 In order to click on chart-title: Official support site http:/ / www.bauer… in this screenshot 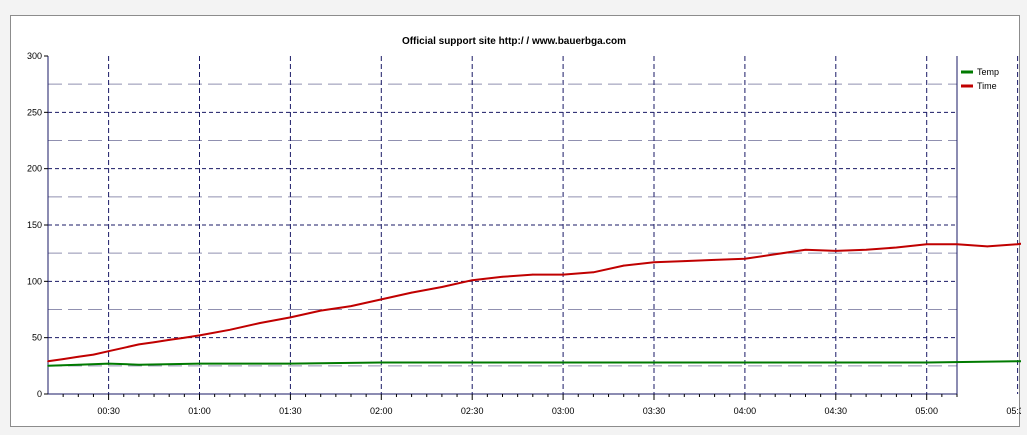, I will do `click(514, 41)`.